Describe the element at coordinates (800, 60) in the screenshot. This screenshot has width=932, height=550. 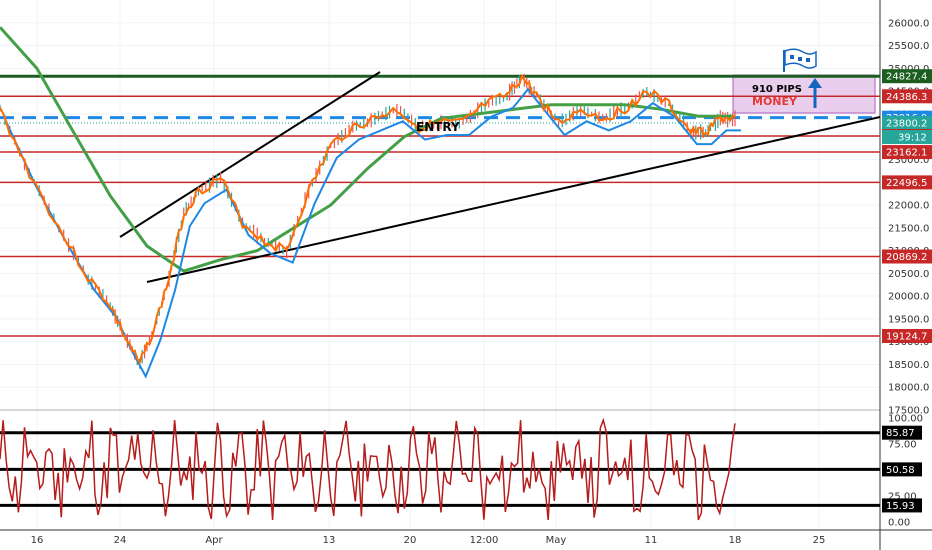
I see `flag-icon` at that location.